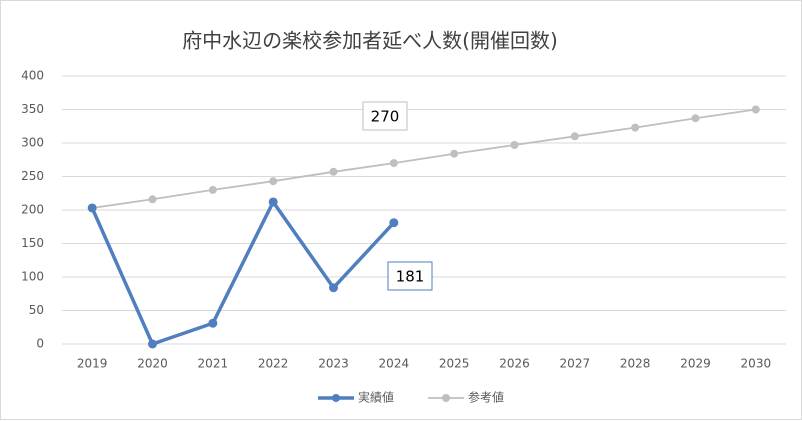  I want to click on y-tick-label: 200, so click(32, 210).